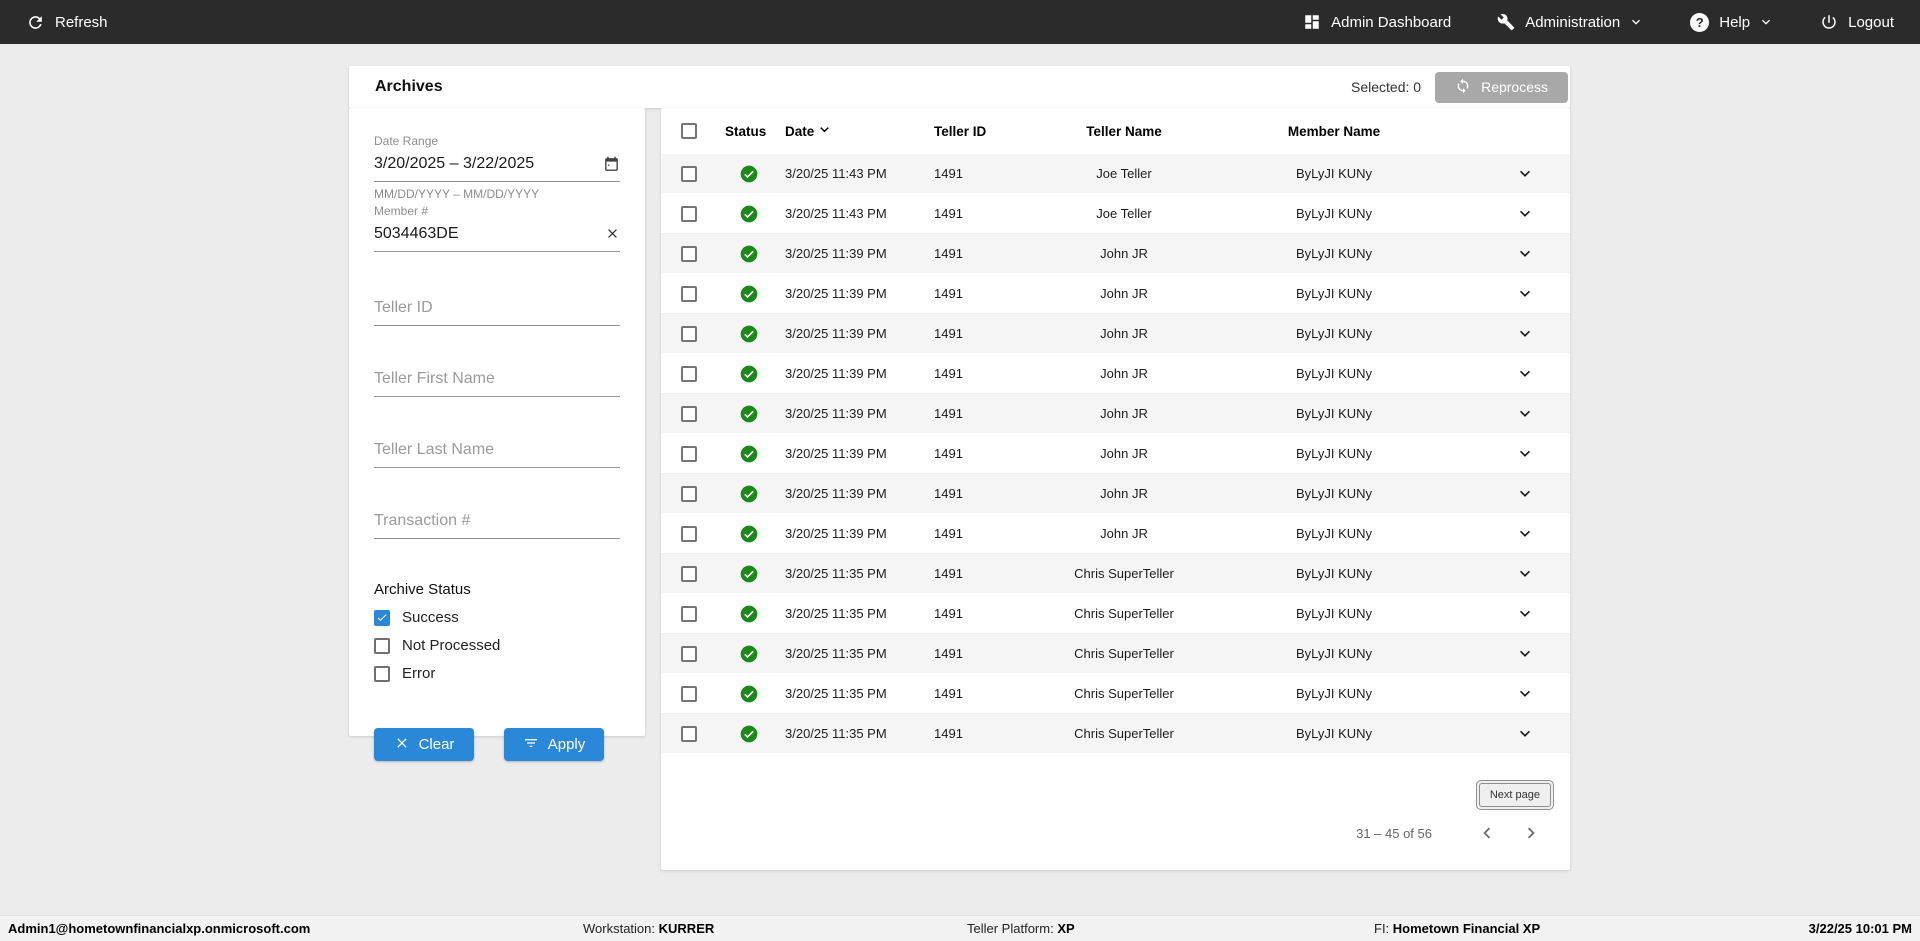 The width and height of the screenshot is (1920, 941). I want to click on sync-icon, so click(1463, 87).